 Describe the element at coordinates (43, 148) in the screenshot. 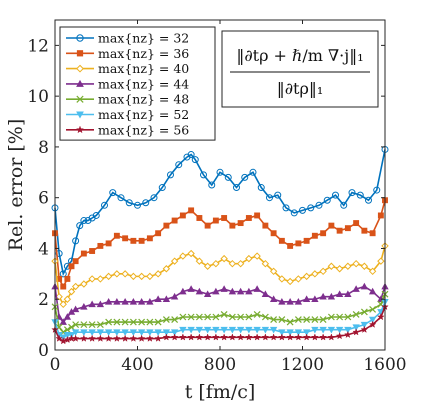

I see `y-tick-label: 8` at that location.